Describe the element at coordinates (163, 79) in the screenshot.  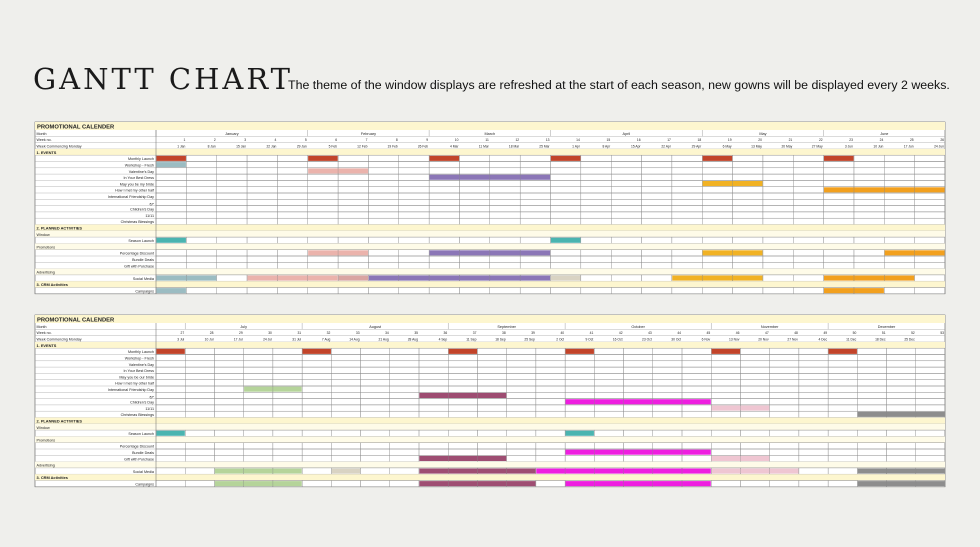
I see `page-title: GANTT CHART` at that location.